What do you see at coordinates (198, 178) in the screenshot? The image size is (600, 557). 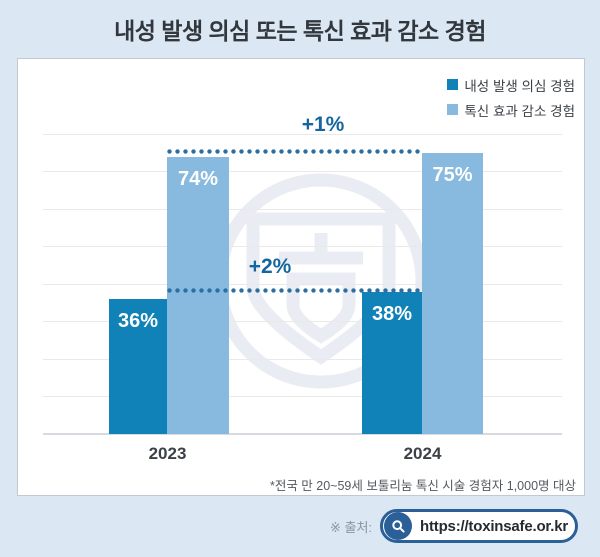 I see `bar-value-label: 74%` at bounding box center [198, 178].